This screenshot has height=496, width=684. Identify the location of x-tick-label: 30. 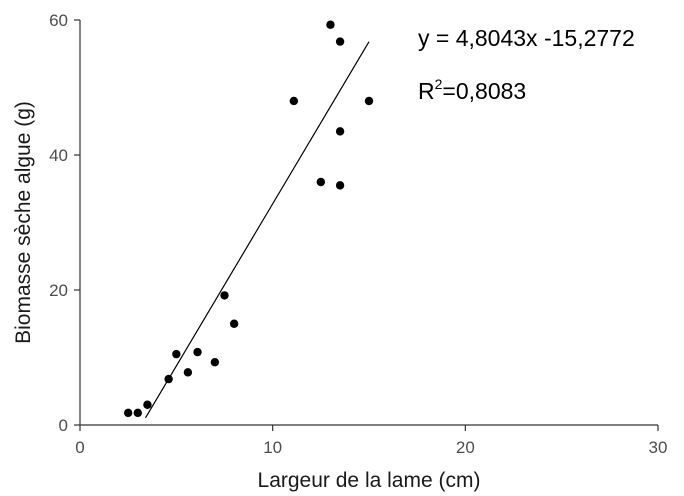
(658, 447).